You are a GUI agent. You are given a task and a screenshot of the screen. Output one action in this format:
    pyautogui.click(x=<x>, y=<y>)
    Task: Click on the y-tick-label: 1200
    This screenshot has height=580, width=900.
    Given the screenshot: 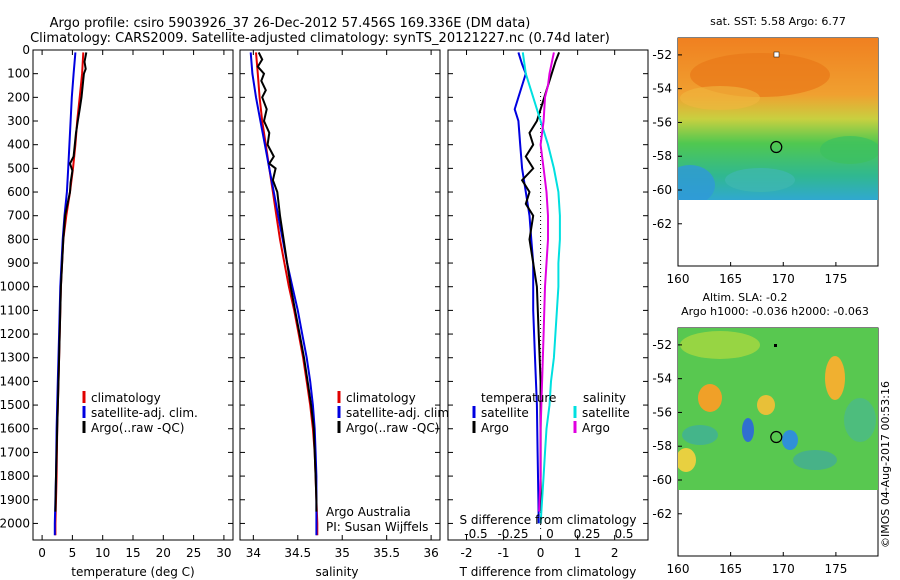 What is the action you would take?
    pyautogui.click(x=15, y=334)
    